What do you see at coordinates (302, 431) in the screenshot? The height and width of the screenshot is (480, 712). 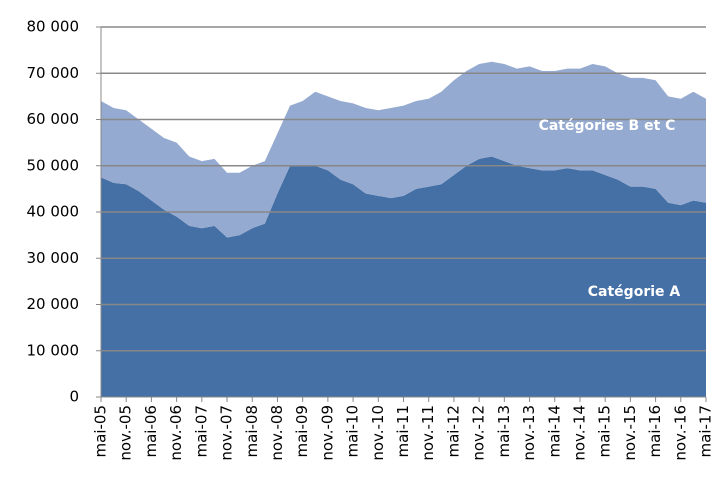 I see `x-tick-label: mai-09` at bounding box center [302, 431].